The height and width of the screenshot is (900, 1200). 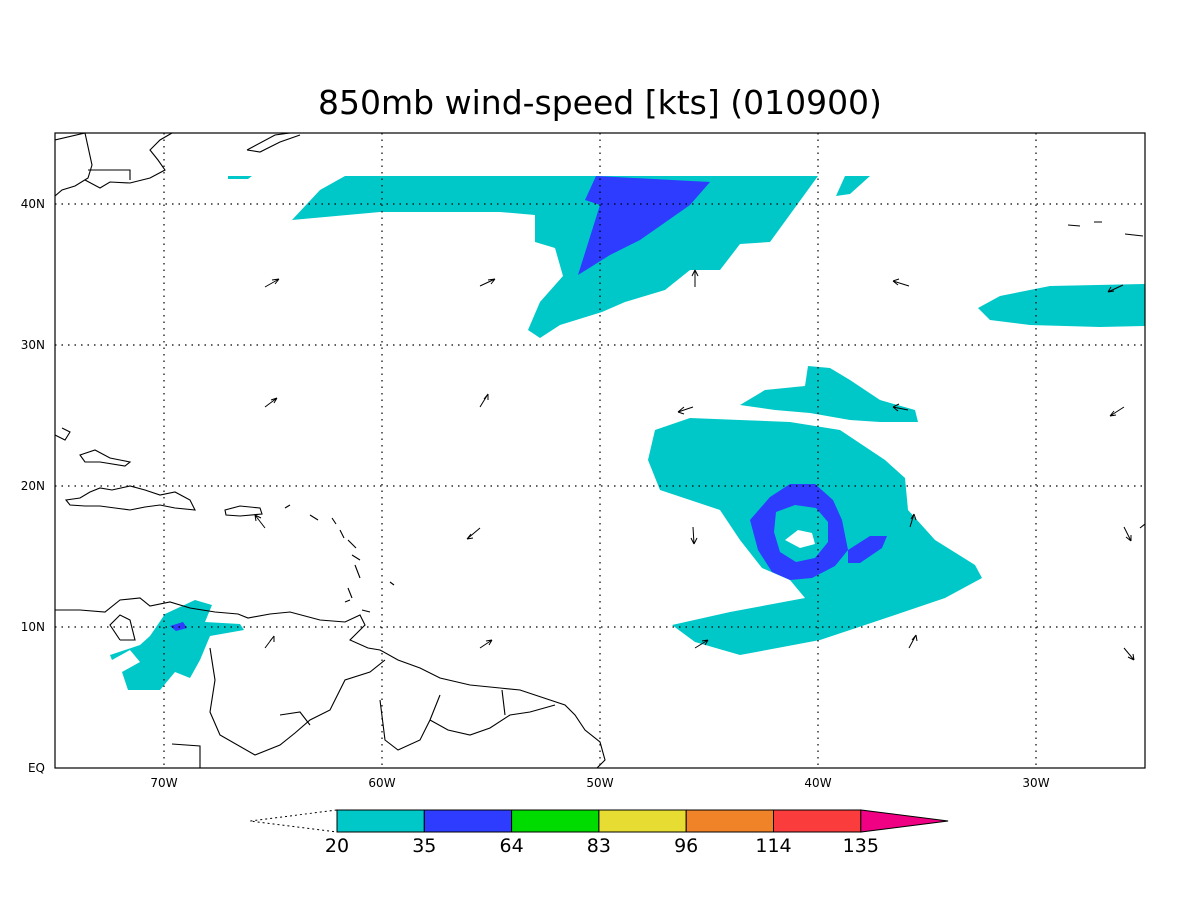 What do you see at coordinates (382, 701) in the screenshot?
I see `country-borders-south-america` at bounding box center [382, 701].